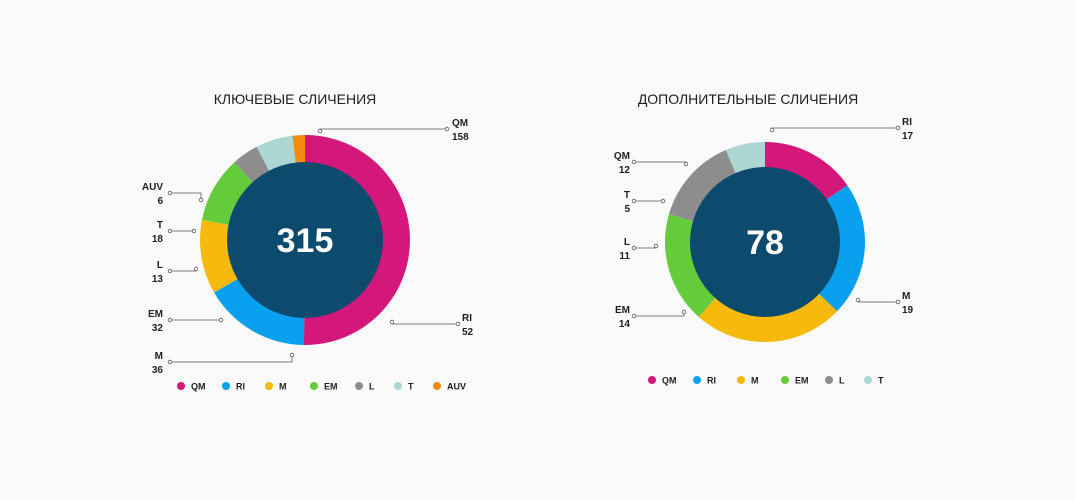 This screenshot has width=1075, height=500. What do you see at coordinates (468, 332) in the screenshot?
I see `slice-value-ri: 52` at bounding box center [468, 332].